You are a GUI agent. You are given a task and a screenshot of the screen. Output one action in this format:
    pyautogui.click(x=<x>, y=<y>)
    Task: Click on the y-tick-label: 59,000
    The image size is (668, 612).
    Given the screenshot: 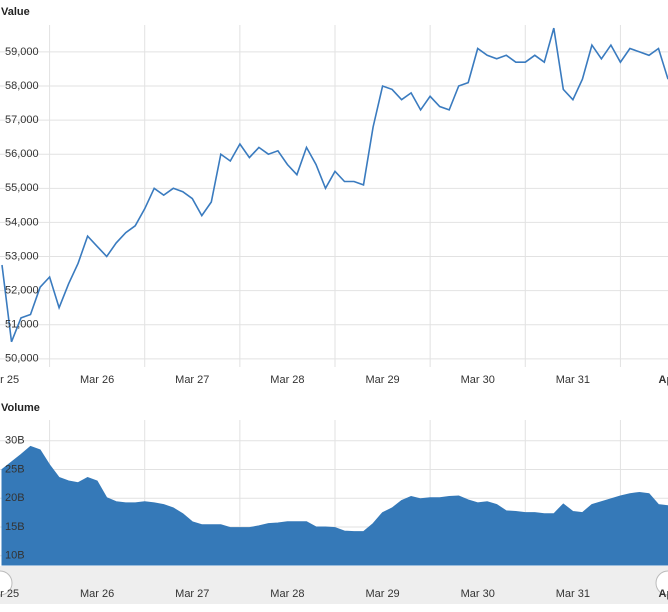 What is the action you would take?
    pyautogui.click(x=22, y=52)
    